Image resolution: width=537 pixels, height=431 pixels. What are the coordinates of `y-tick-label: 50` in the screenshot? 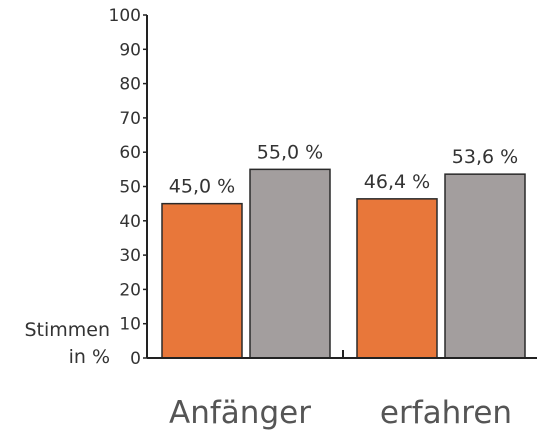 It's located at (130, 188).